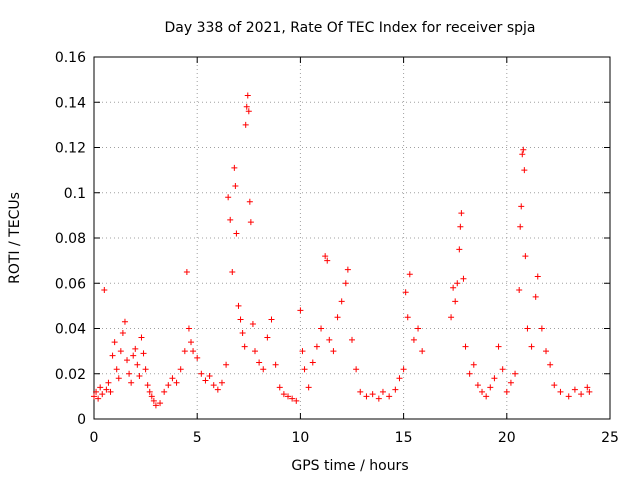 The image size is (640, 480). What do you see at coordinates (70, 239) in the screenshot?
I see `y-tick-label: 0.08` at bounding box center [70, 239].